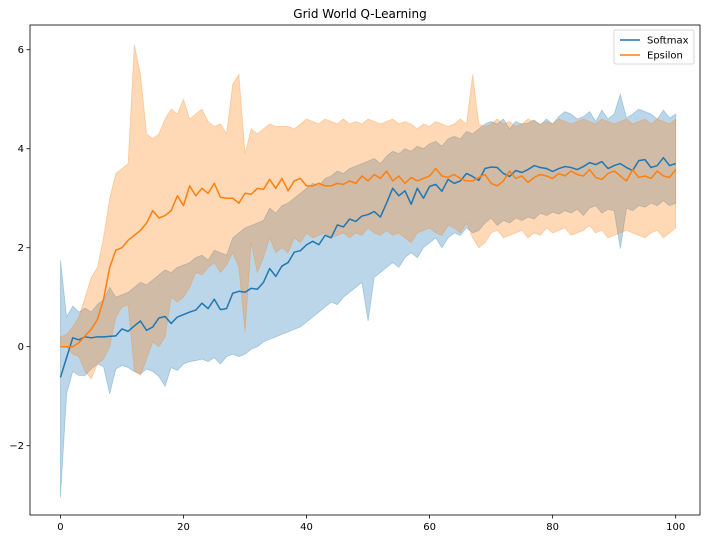  Describe the element at coordinates (21, 50) in the screenshot. I see `y-tick-label: 6` at that location.